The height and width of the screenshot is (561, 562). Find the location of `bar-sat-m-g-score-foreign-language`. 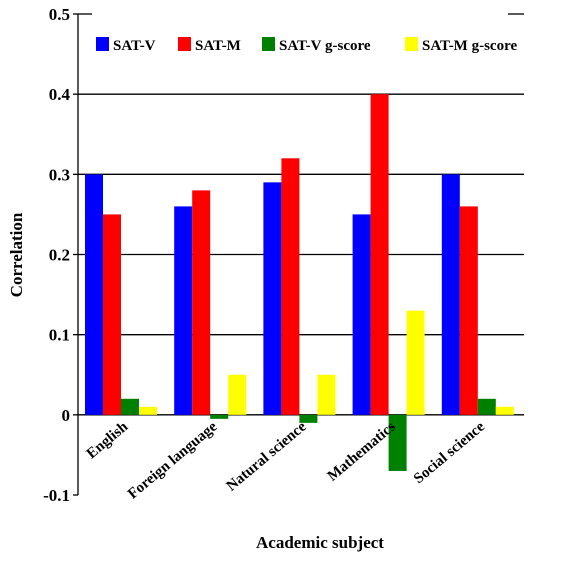

bar-sat-m-g-score-foreign-language is located at coordinates (237, 394).